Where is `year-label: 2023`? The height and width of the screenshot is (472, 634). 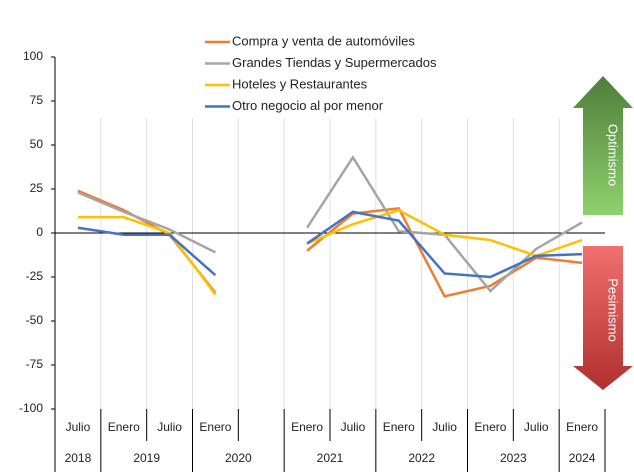 year-label: 2023 is located at coordinates (513, 458).